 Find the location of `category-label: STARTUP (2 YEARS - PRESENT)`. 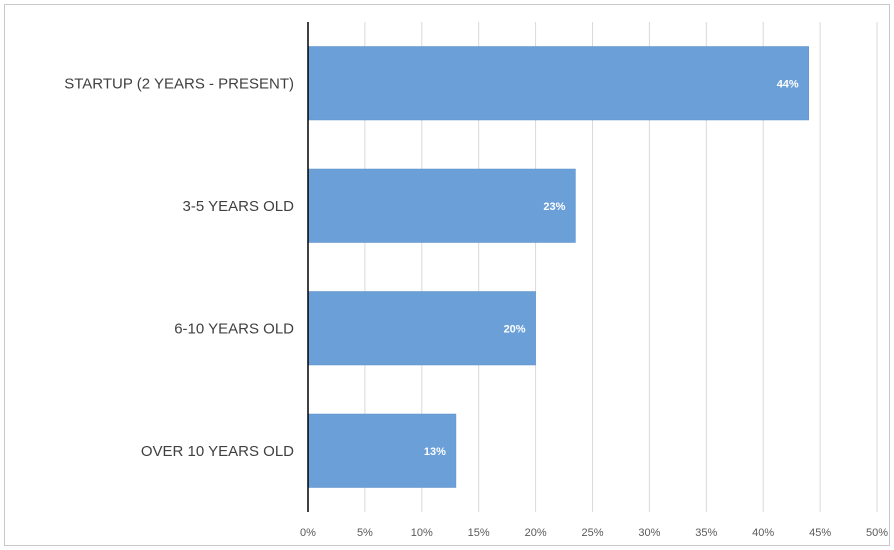

category-label: STARTUP (2 YEARS - PRESENT) is located at coordinates (179, 83).